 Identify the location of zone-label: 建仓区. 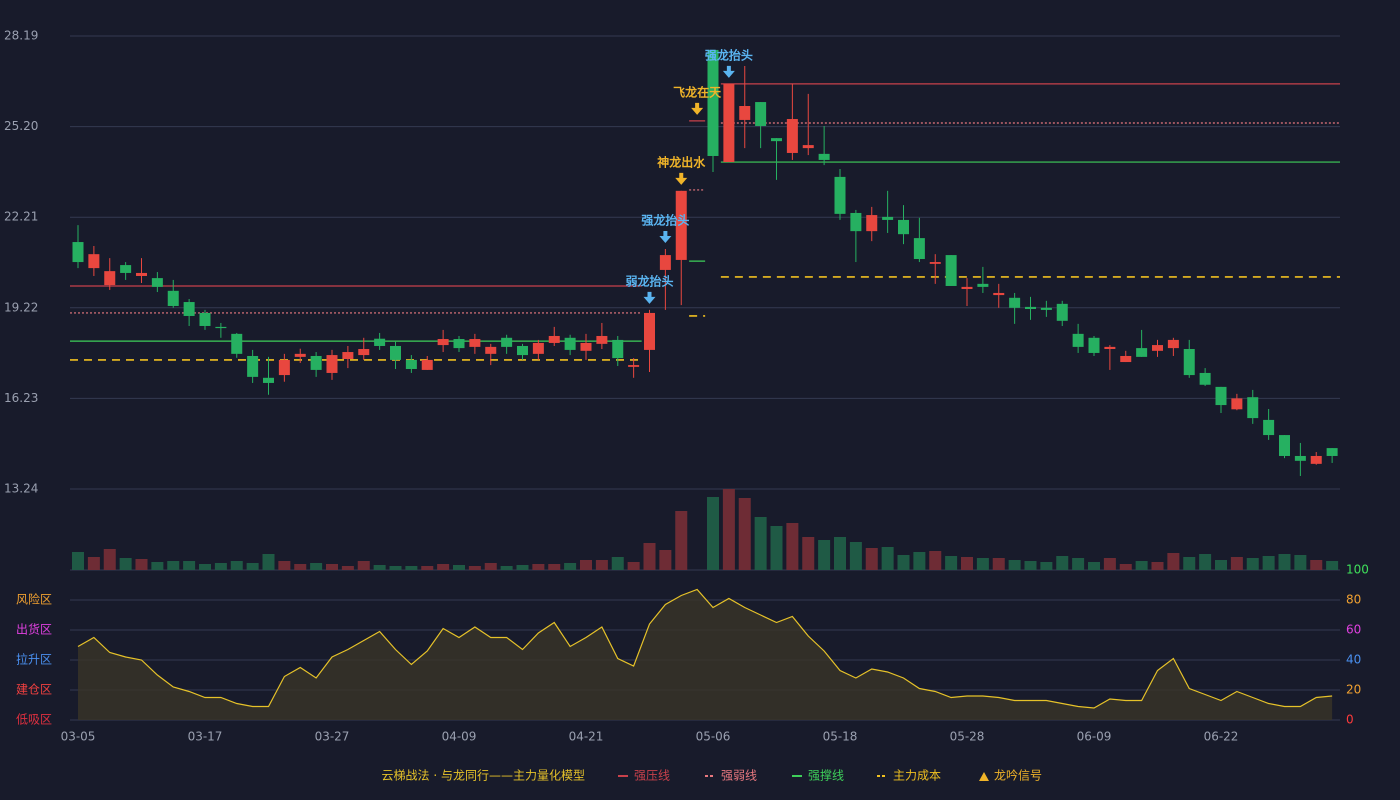
(34, 690).